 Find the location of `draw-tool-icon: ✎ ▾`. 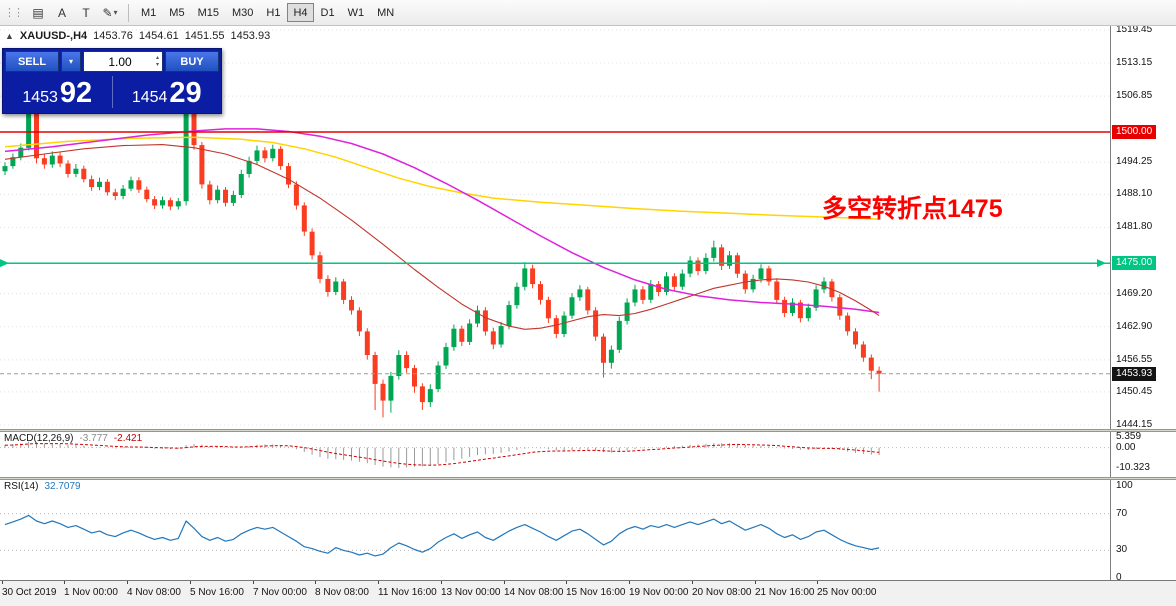

draw-tool-icon: ✎ ▾ is located at coordinates (110, 13).